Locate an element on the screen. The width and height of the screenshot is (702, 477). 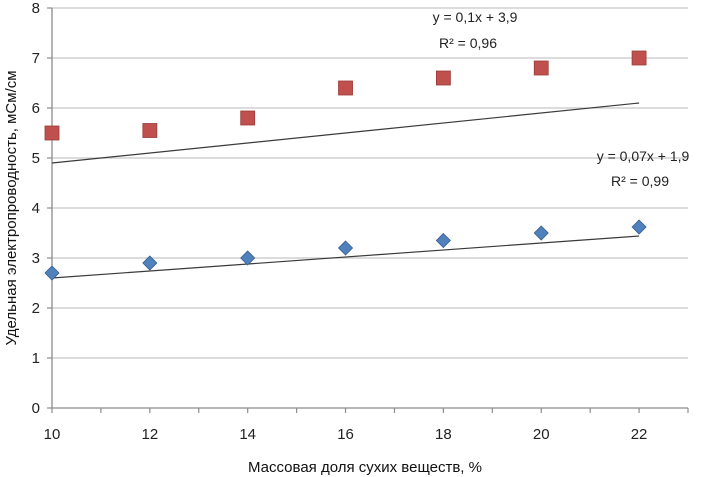
x-tick-label-22: 22 is located at coordinates (639, 434).